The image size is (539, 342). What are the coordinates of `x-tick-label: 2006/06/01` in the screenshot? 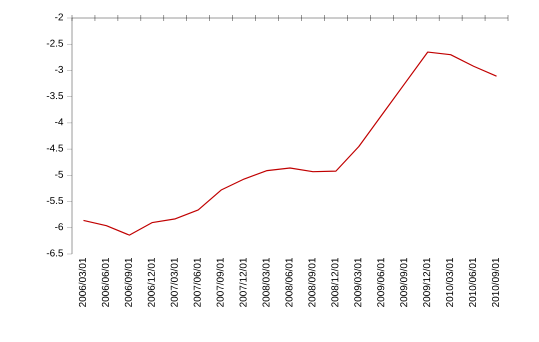 It's located at (105, 282).